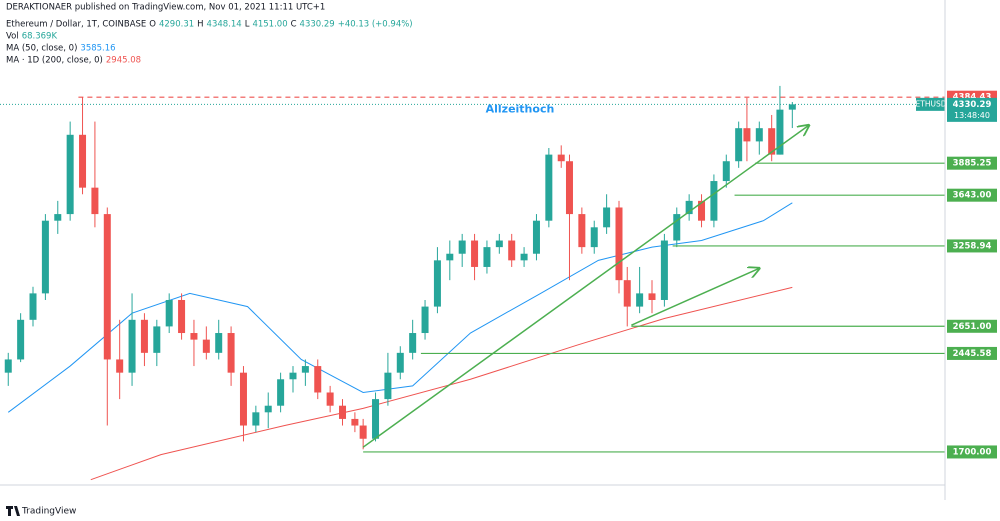 The width and height of the screenshot is (1000, 521). What do you see at coordinates (972, 115) in the screenshot?
I see `countdown-label: 13:48:40` at bounding box center [972, 115].